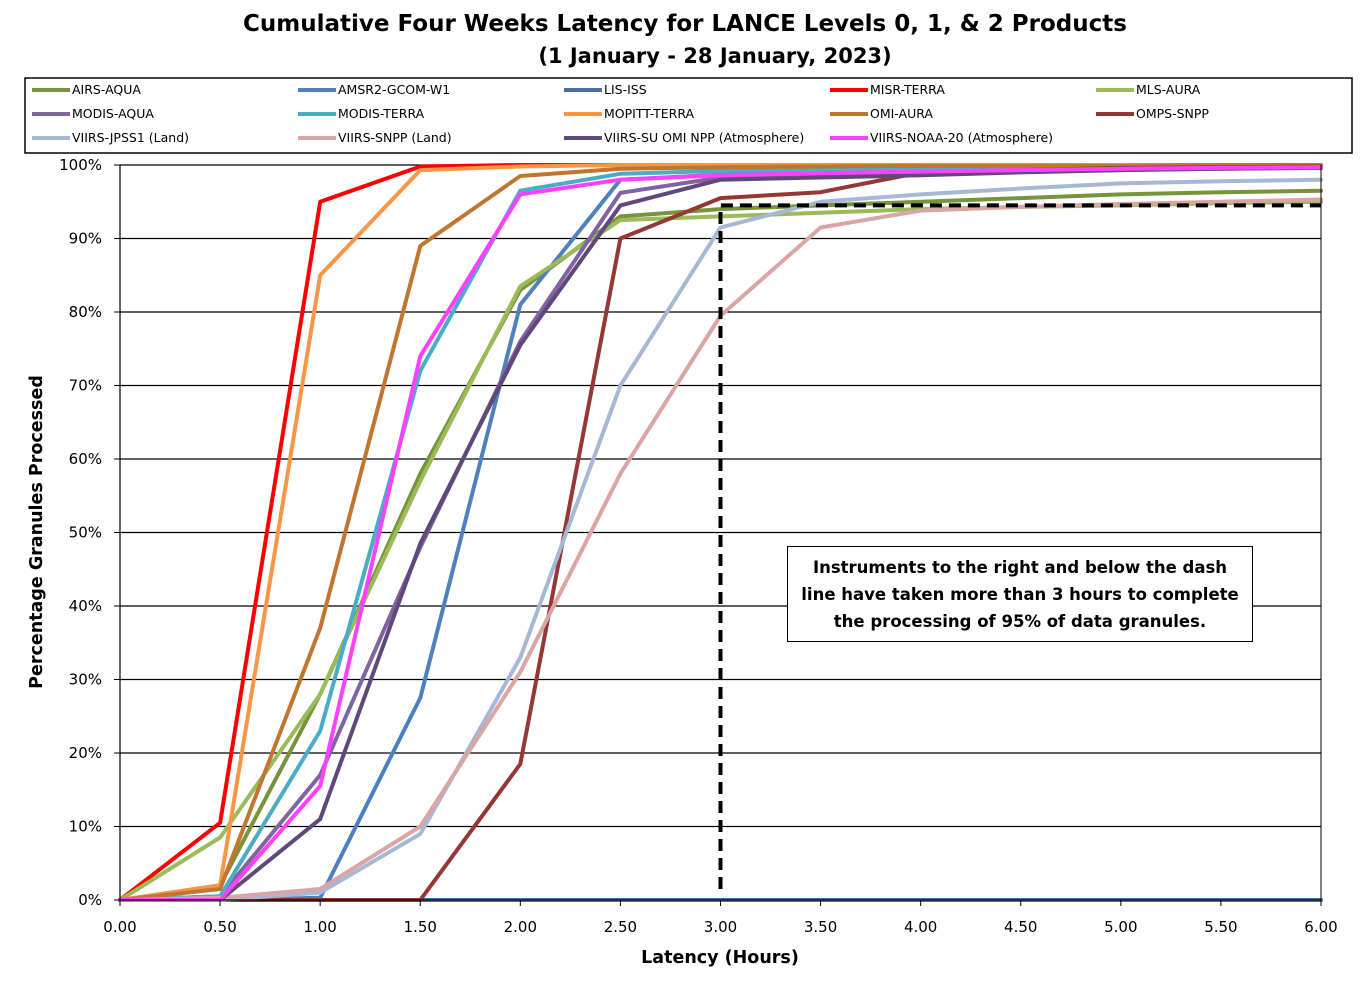 The height and width of the screenshot is (987, 1362). What do you see at coordinates (1172, 113) in the screenshot?
I see `legend-label-omps-snpp: OMPS-SNPP` at bounding box center [1172, 113].